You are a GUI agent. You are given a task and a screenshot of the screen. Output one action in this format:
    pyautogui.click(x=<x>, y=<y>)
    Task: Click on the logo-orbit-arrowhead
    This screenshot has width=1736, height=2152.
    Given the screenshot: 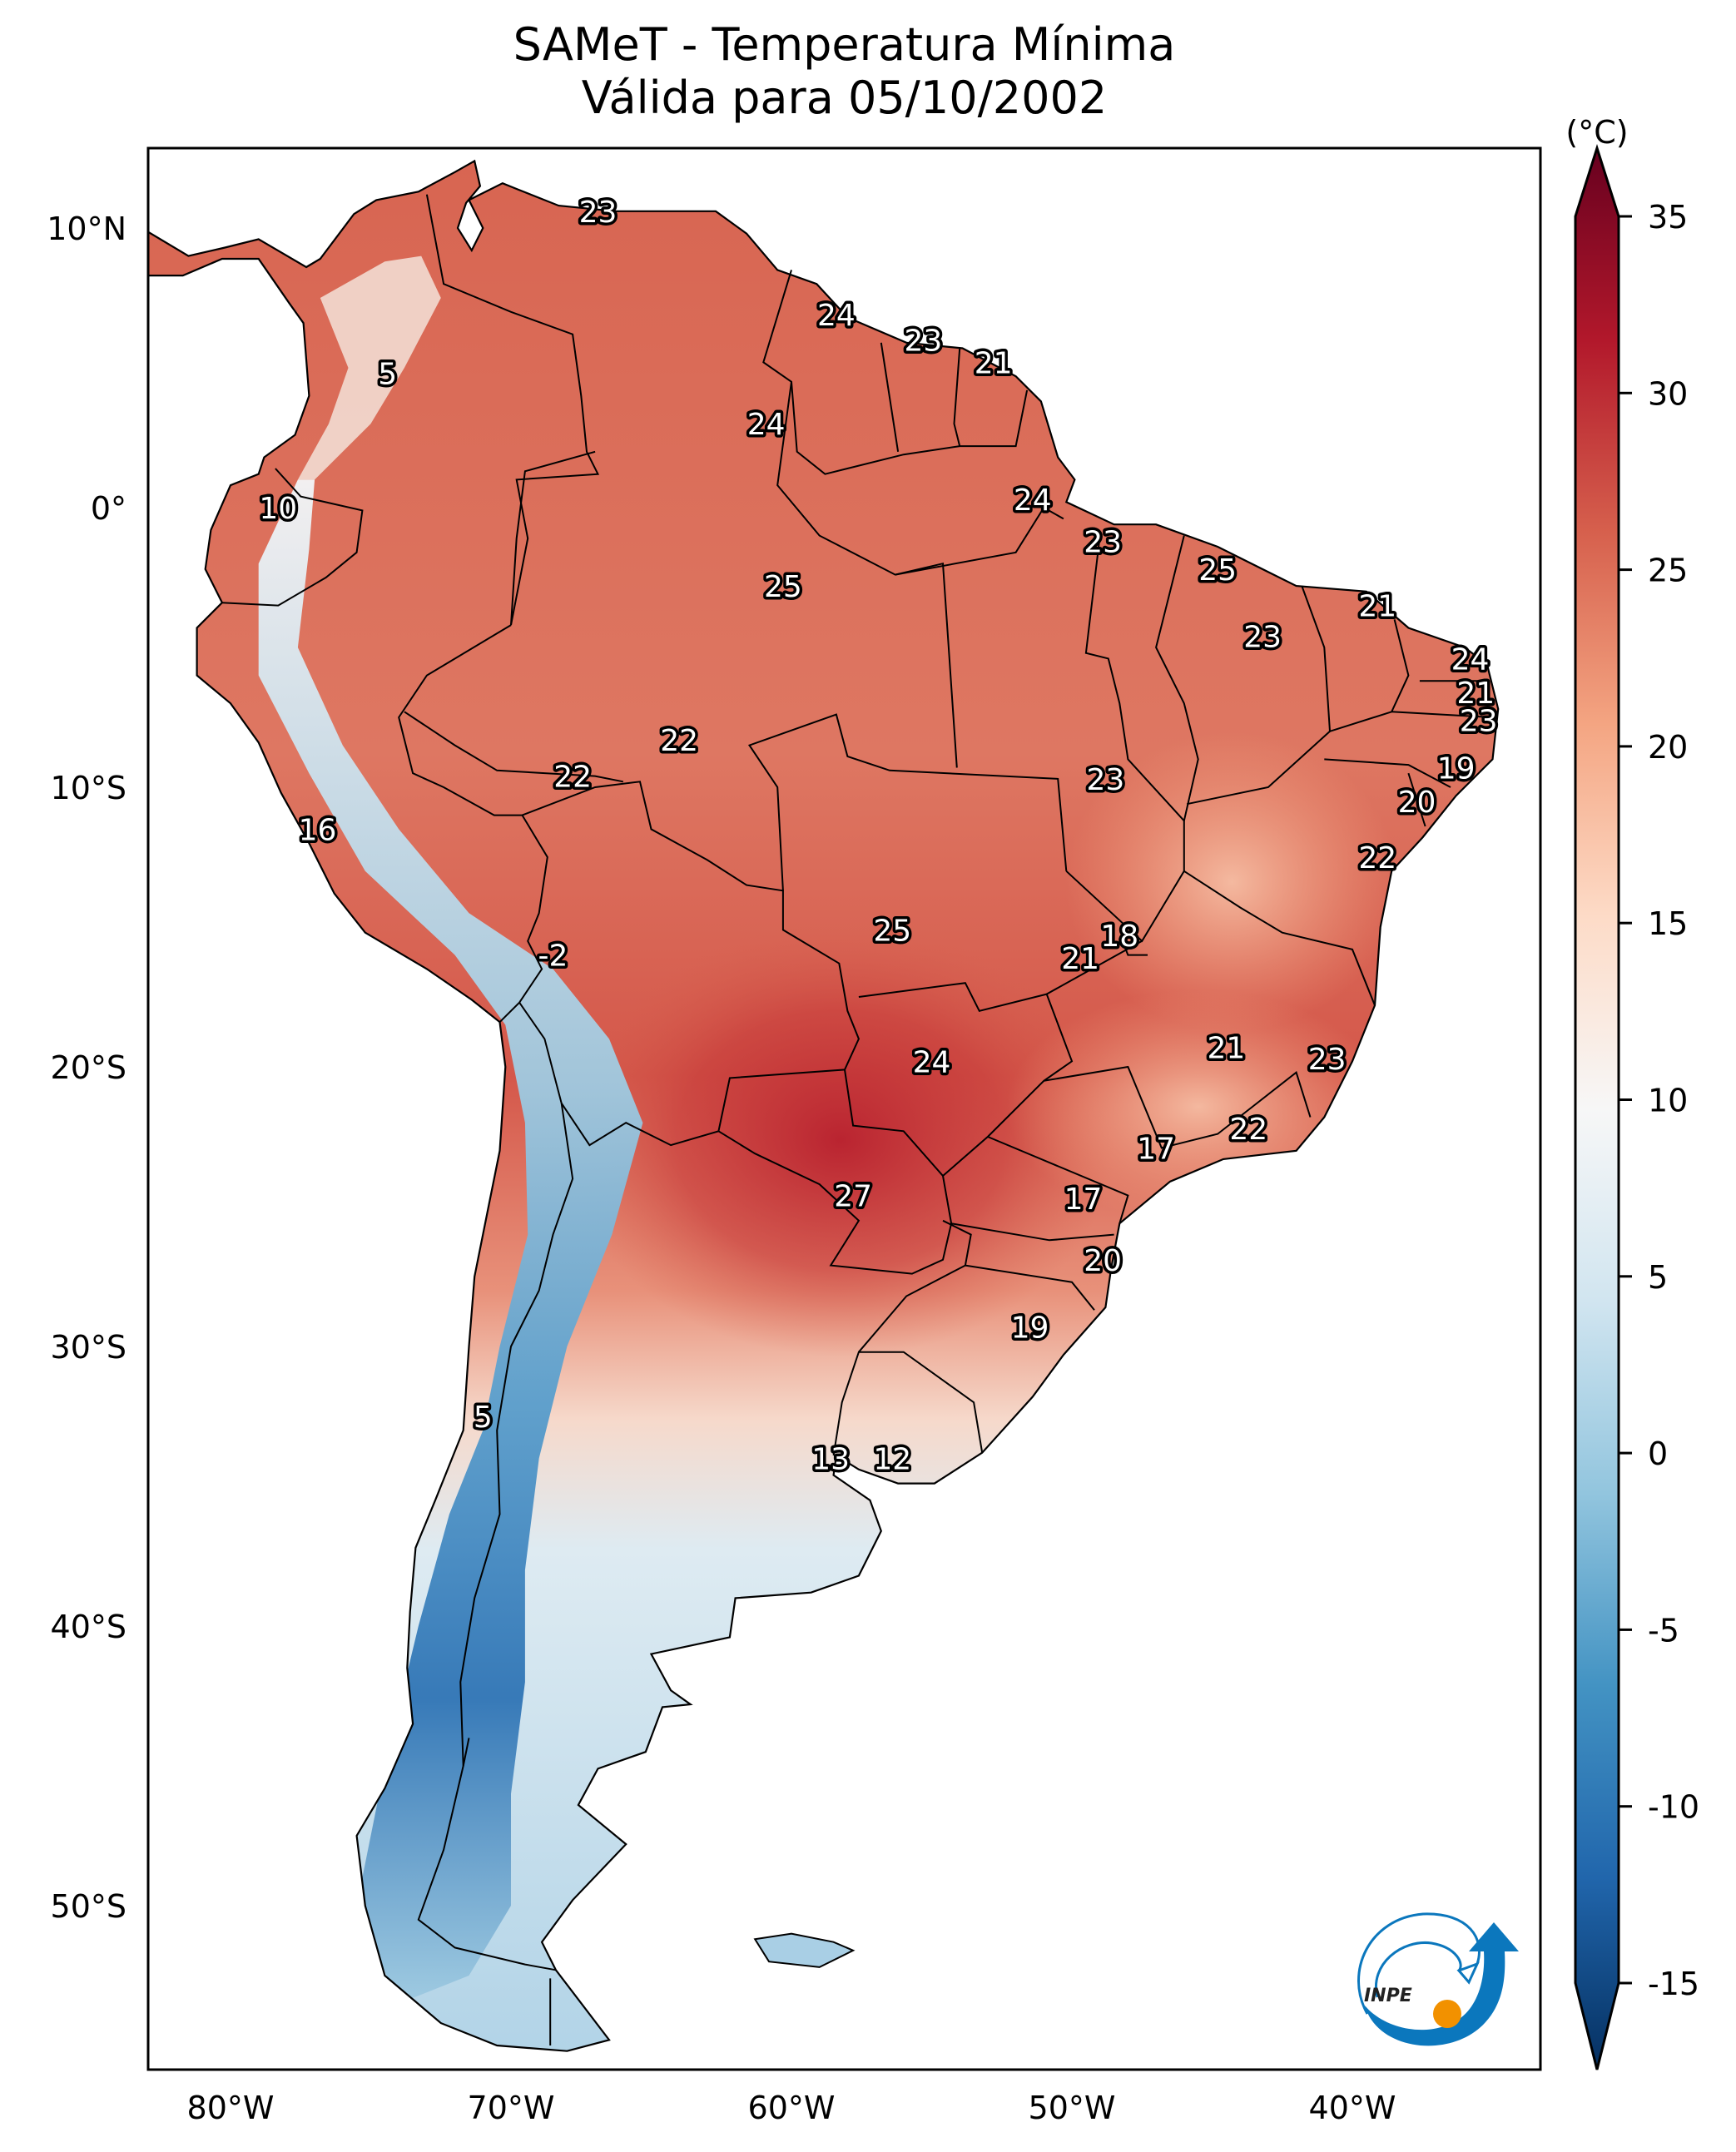 What is the action you would take?
    pyautogui.click(x=1468, y=1973)
    